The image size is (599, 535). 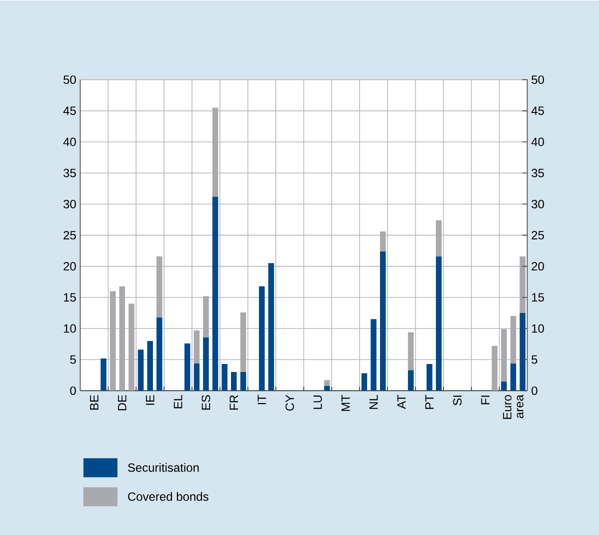 I want to click on y2-tick-label: 45, so click(x=537, y=110).